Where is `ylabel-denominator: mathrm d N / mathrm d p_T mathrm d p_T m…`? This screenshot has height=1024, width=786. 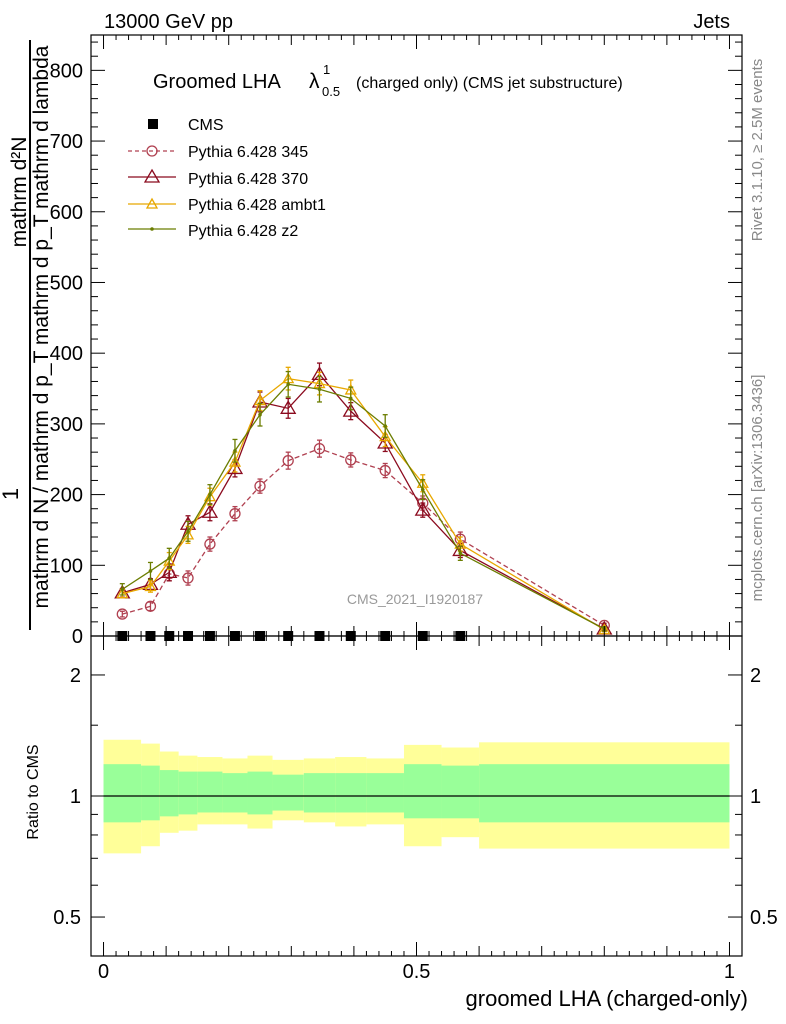
ylabel-denominator: mathrm d N / mathrm d p_T mathrm d p_T m… is located at coordinates (41, 326).